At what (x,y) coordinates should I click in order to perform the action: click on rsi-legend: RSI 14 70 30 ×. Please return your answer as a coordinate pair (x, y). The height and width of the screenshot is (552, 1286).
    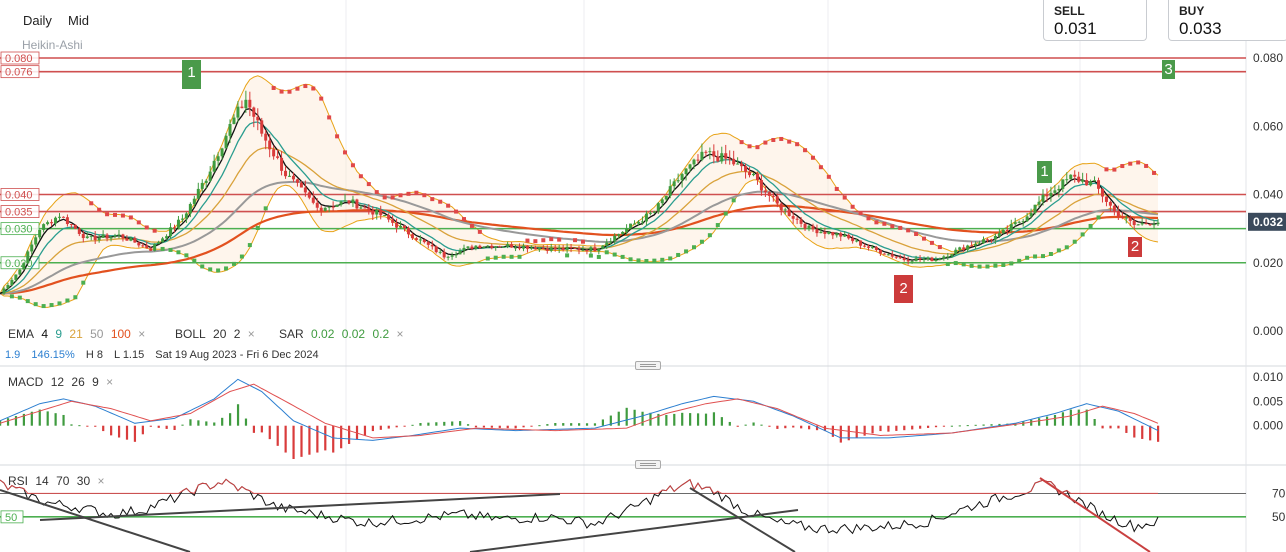
    Looking at the image, I should click on (58, 481).